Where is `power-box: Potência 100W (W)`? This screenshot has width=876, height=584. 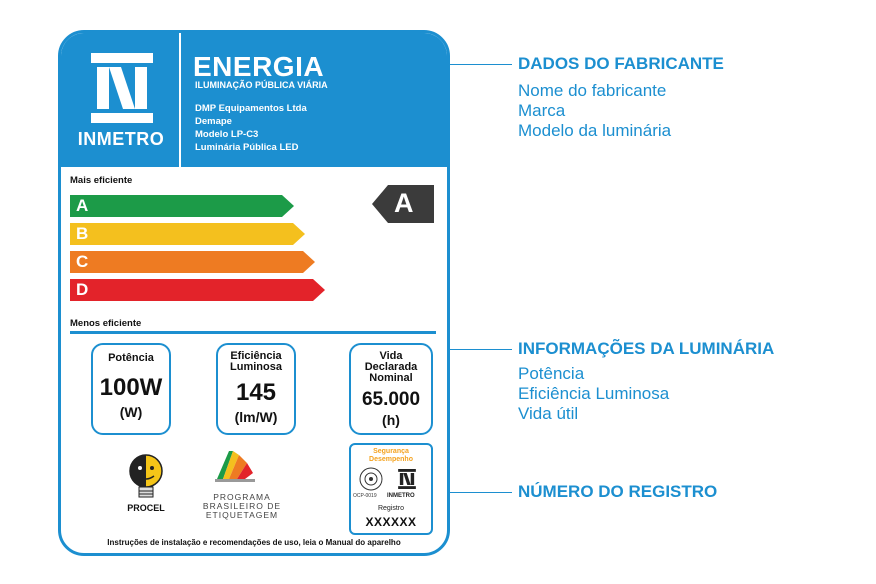 power-box: Potência 100W (W) is located at coordinates (131, 389).